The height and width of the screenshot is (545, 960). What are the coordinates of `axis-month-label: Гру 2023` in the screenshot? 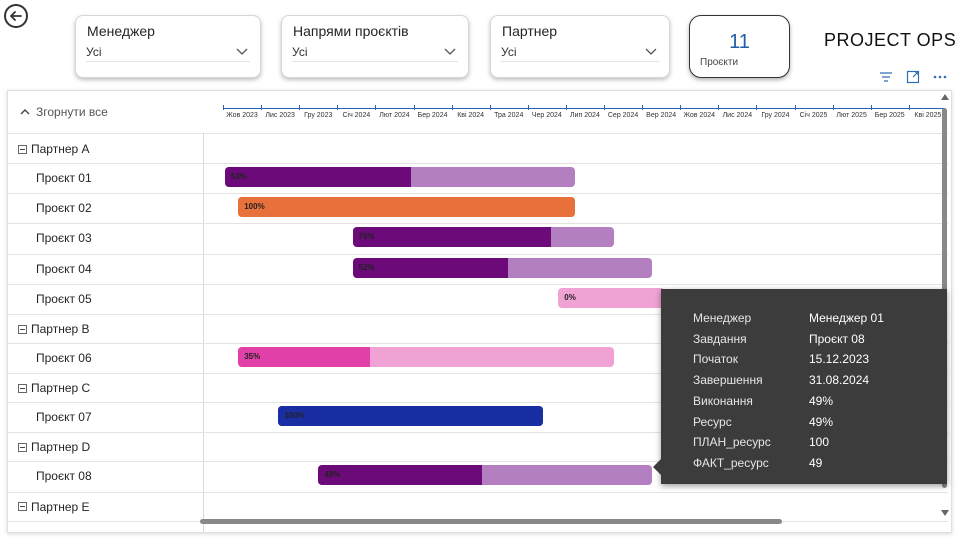 It's located at (318, 115).